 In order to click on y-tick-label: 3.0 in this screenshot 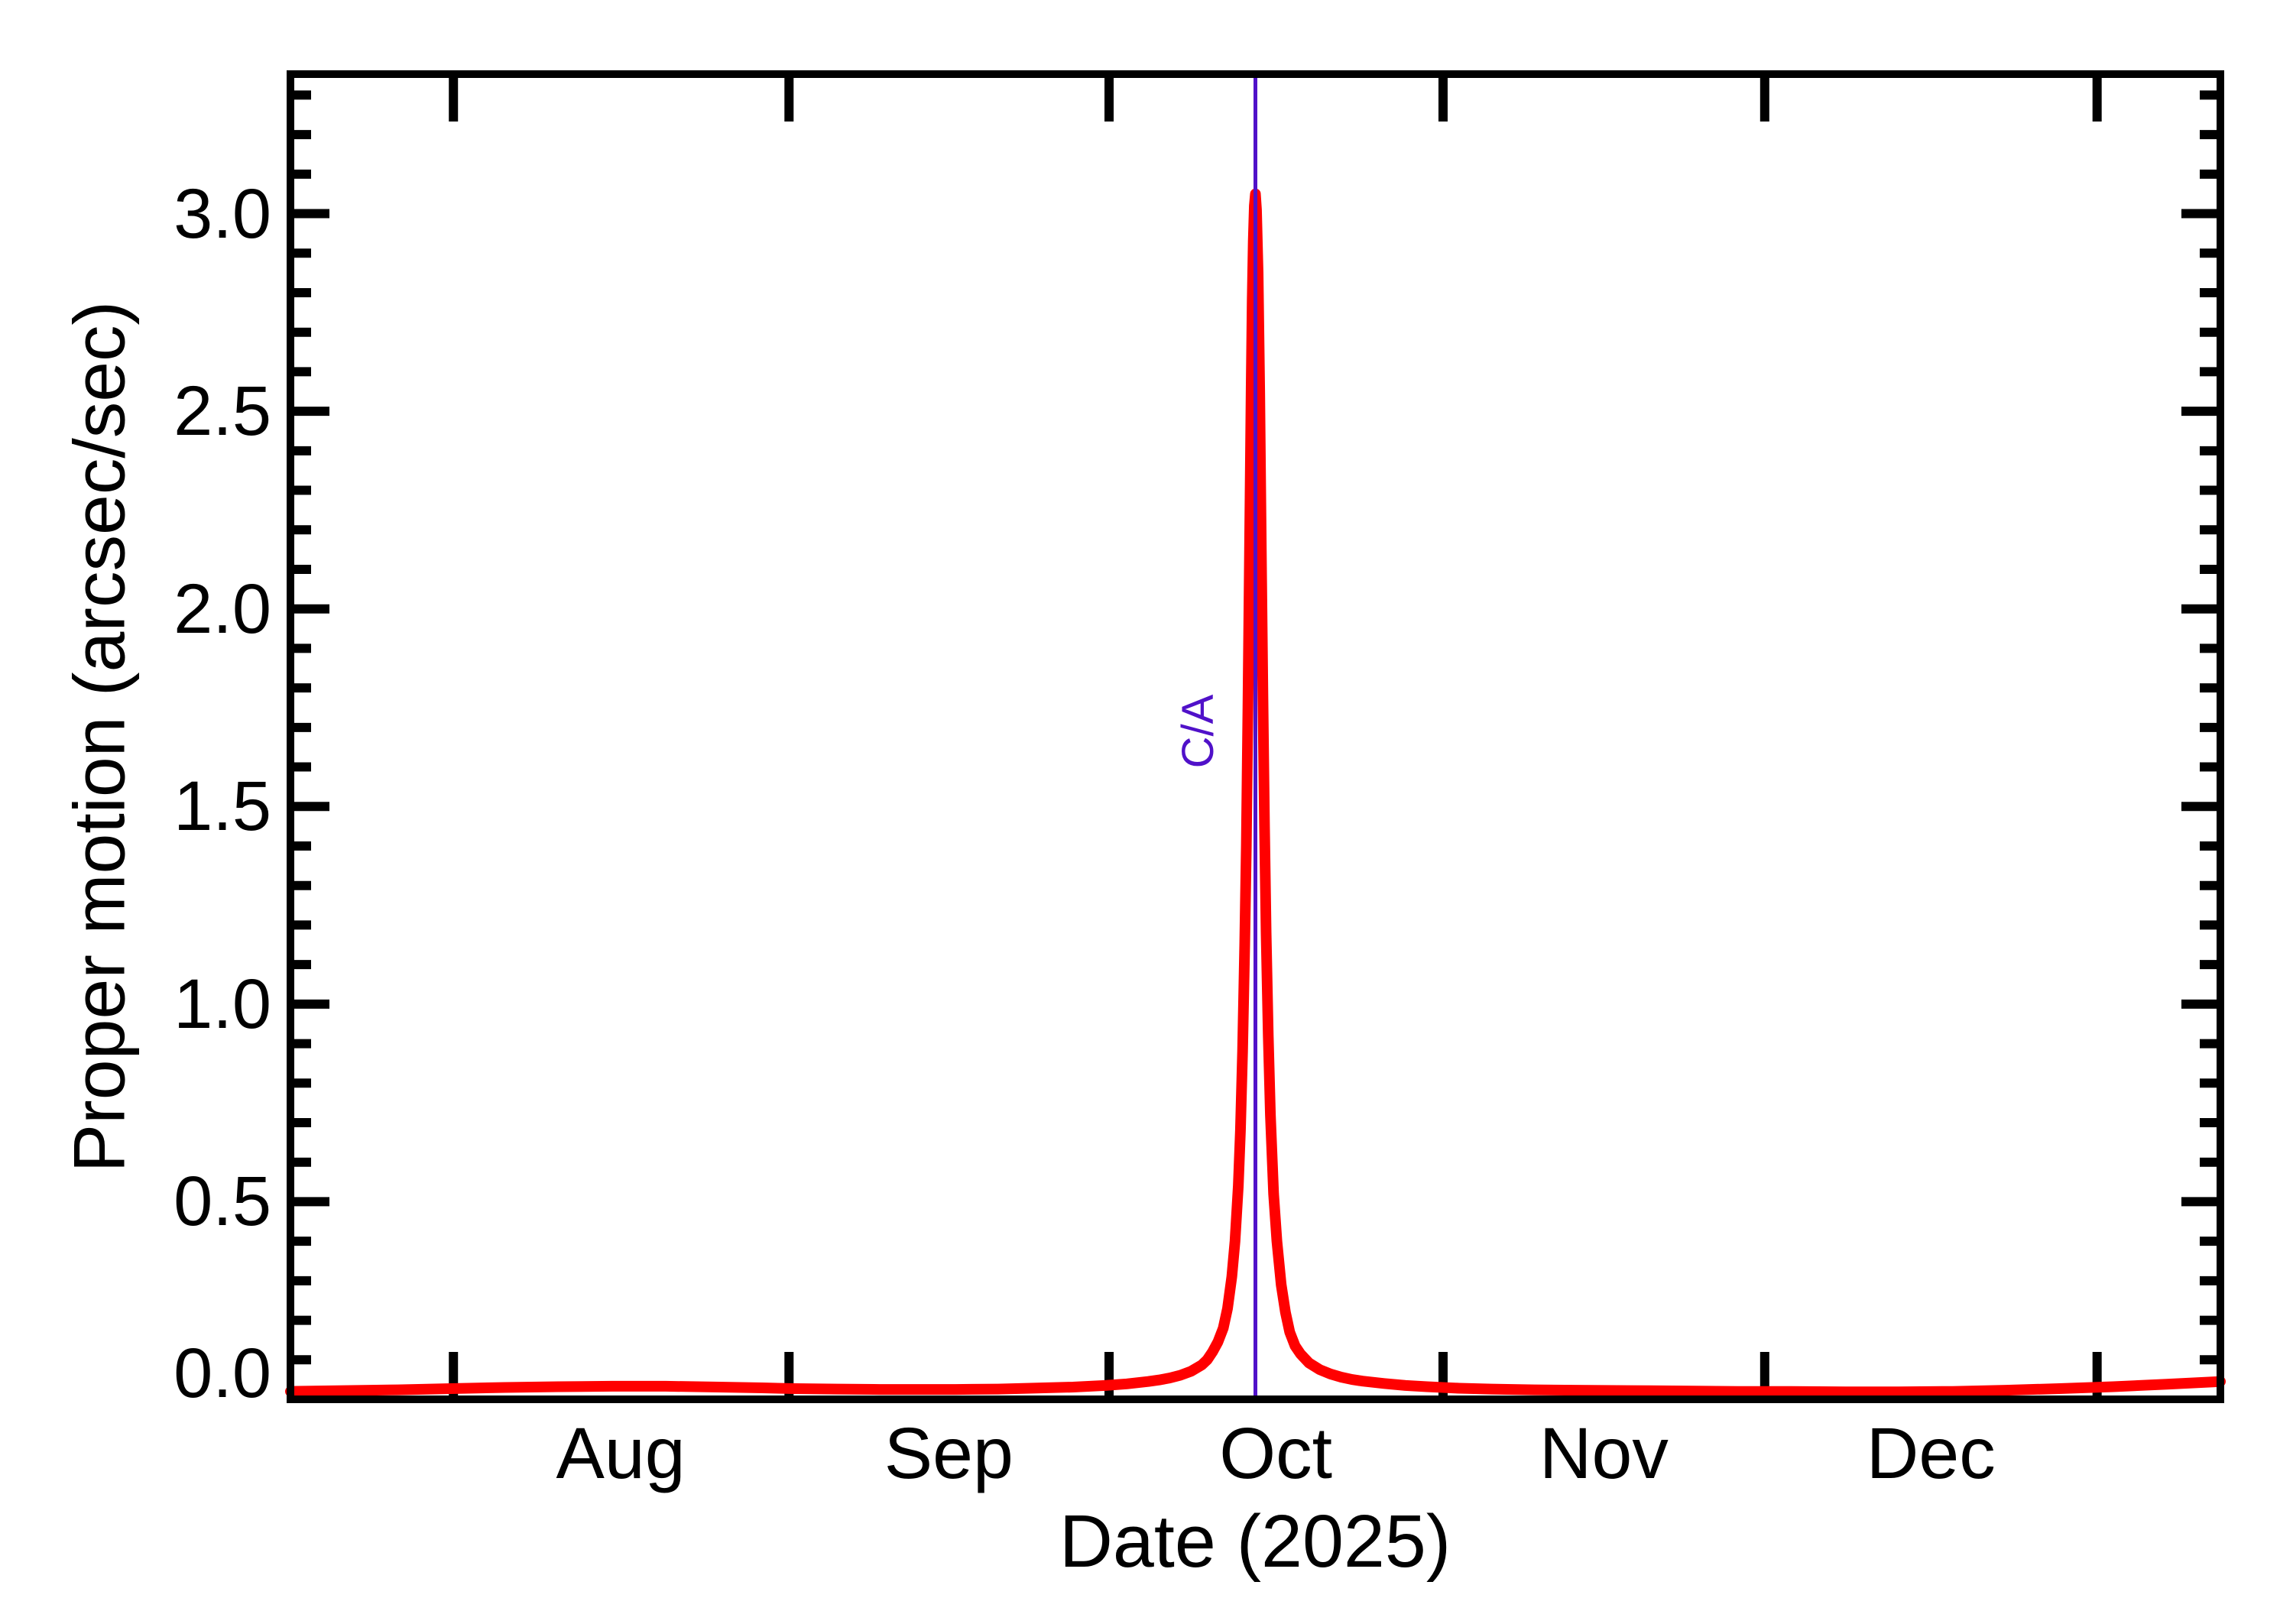, I will do `click(222, 213)`.